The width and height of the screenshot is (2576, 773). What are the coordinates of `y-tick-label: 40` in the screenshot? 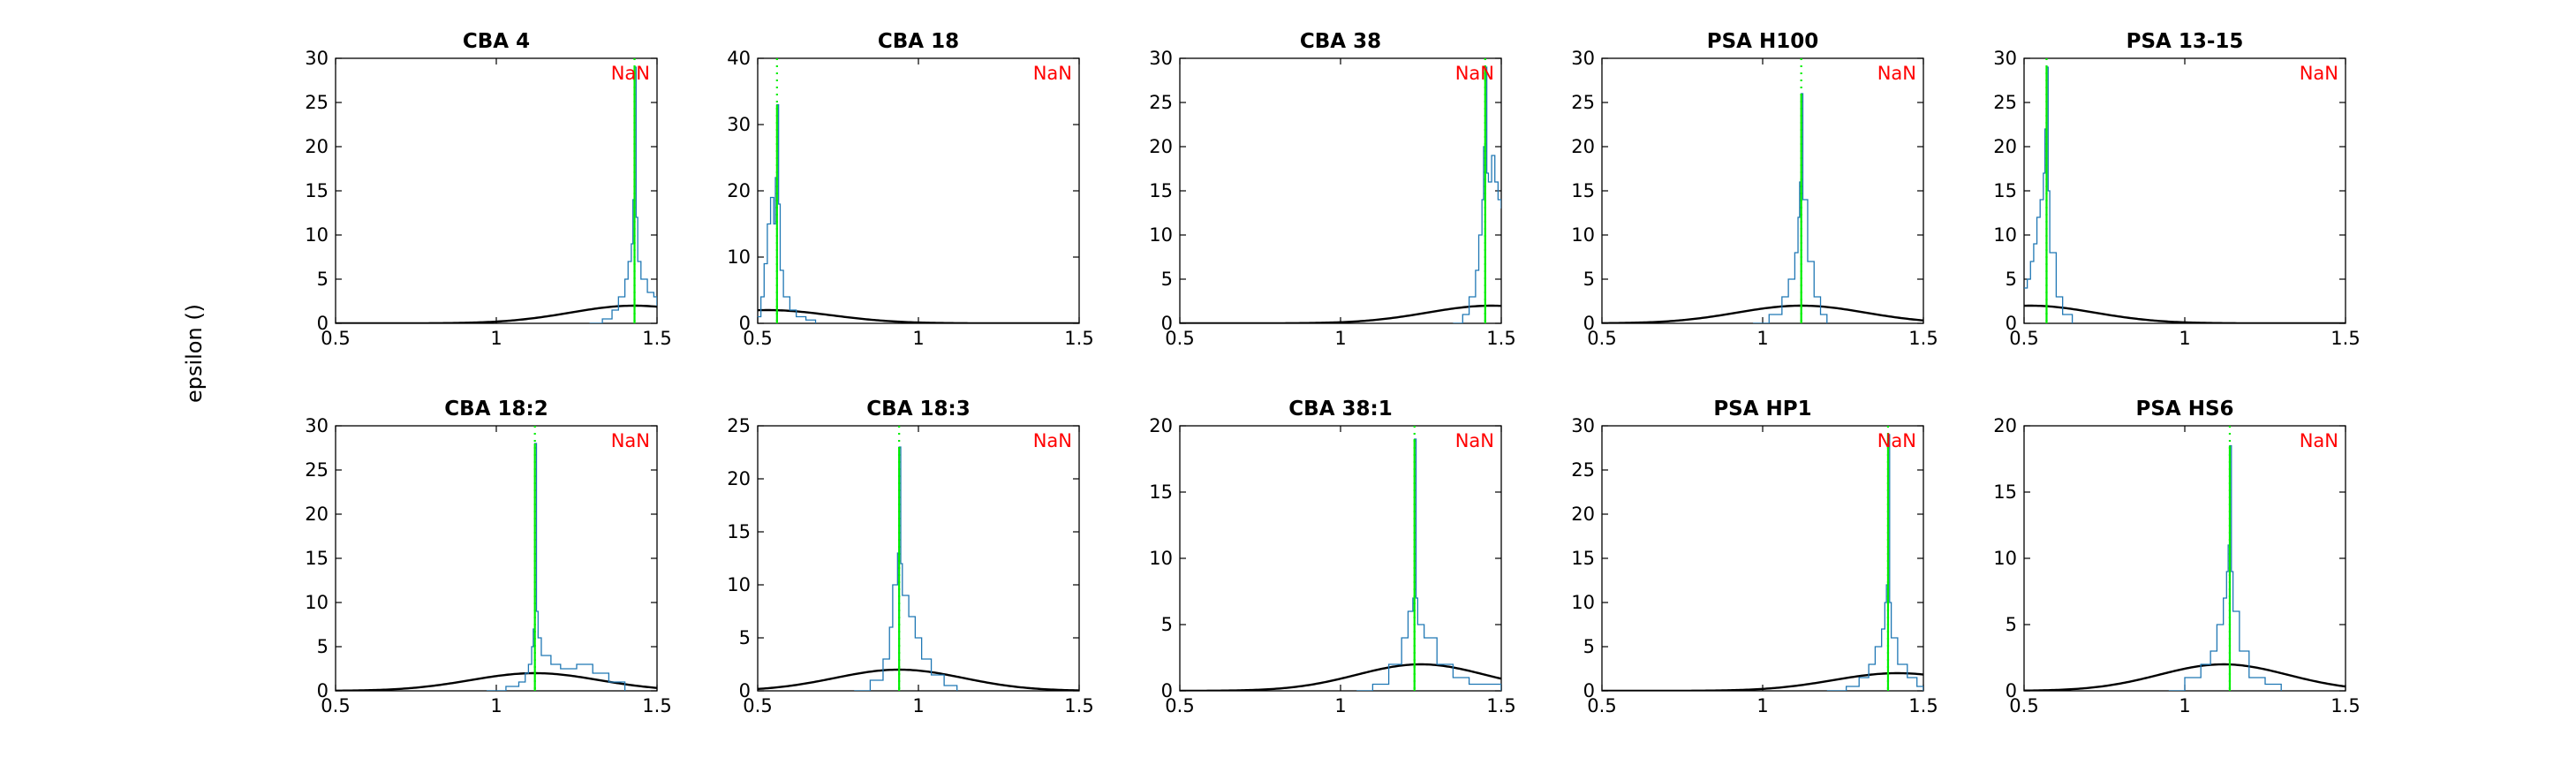 It's located at (739, 59).